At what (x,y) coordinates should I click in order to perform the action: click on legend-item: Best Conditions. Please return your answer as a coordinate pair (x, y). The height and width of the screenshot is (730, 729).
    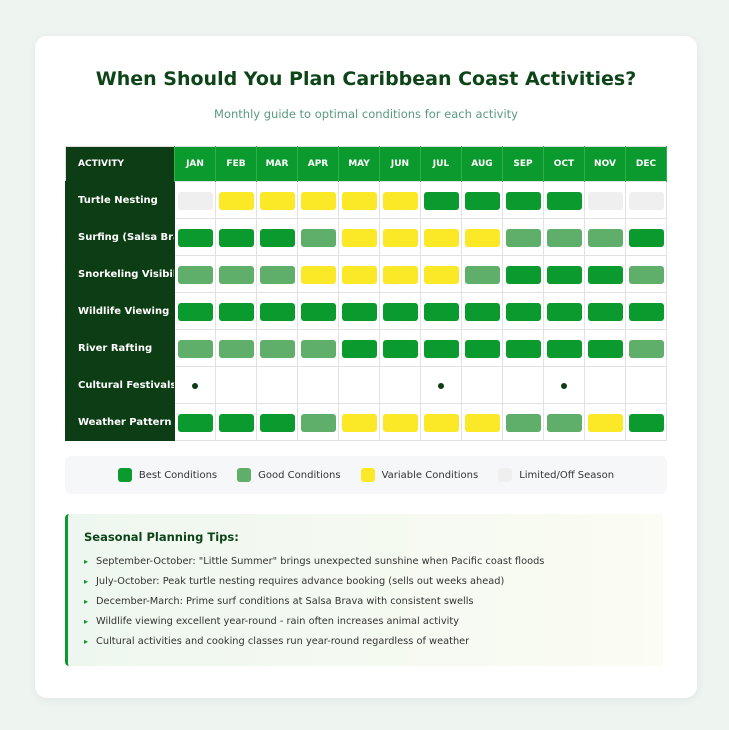
    Looking at the image, I should click on (167, 475).